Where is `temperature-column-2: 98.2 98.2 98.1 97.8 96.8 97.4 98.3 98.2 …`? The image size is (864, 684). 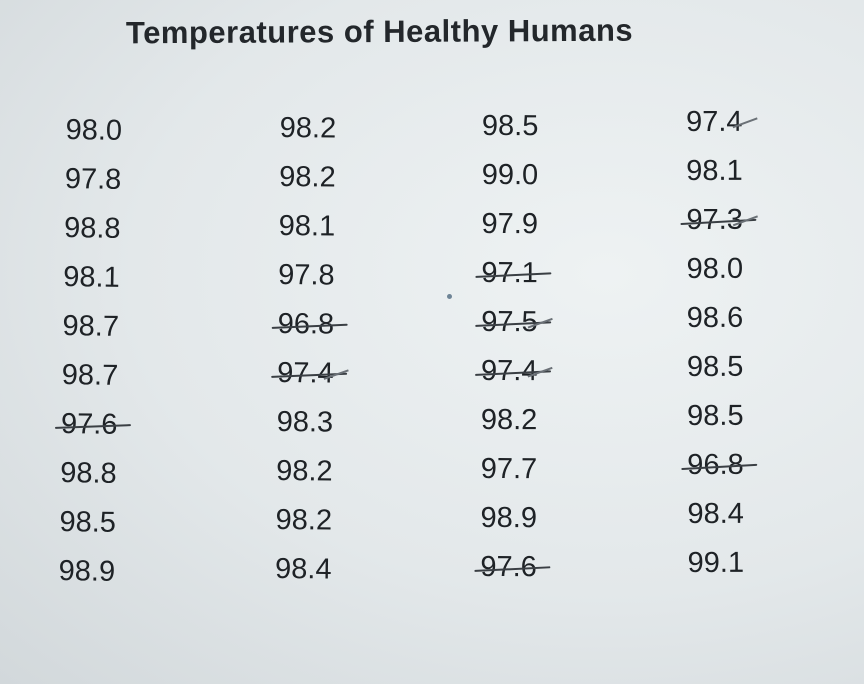 temperature-column-2: 98.2 98.2 98.1 97.8 96.8 97.4 98.3 98.2 … is located at coordinates (306, 349).